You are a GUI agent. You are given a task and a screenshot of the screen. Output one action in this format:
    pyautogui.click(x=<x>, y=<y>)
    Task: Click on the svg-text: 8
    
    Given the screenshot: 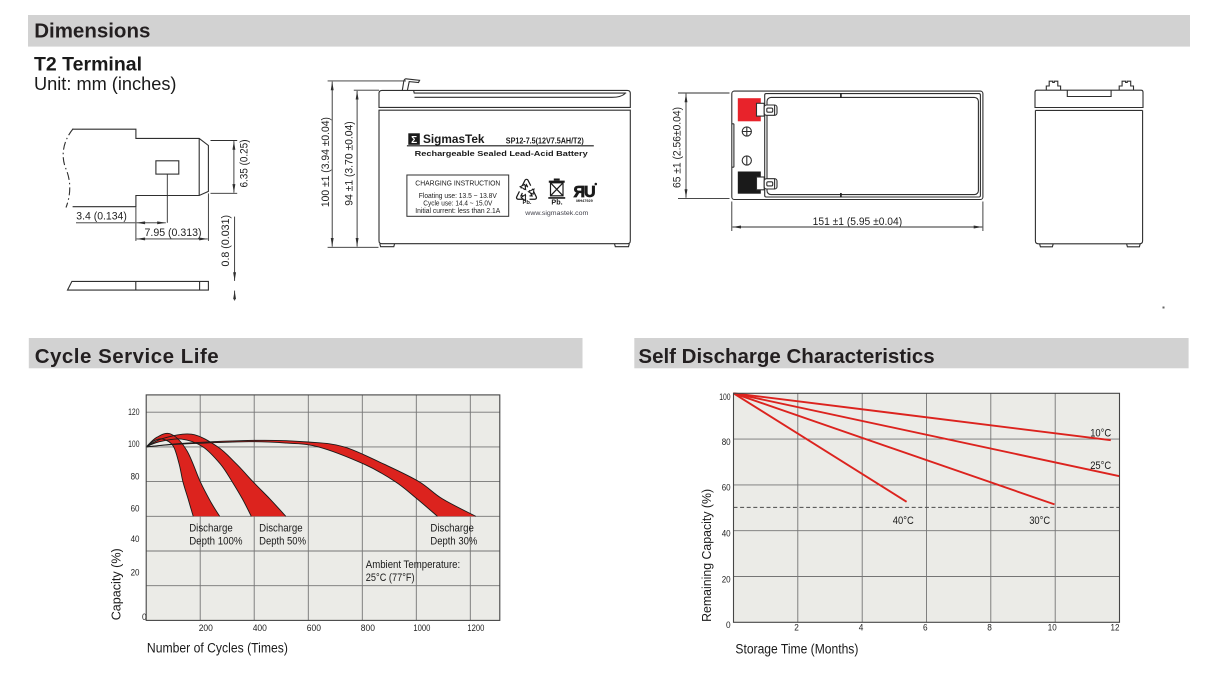 What is the action you would take?
    pyautogui.click(x=989, y=628)
    